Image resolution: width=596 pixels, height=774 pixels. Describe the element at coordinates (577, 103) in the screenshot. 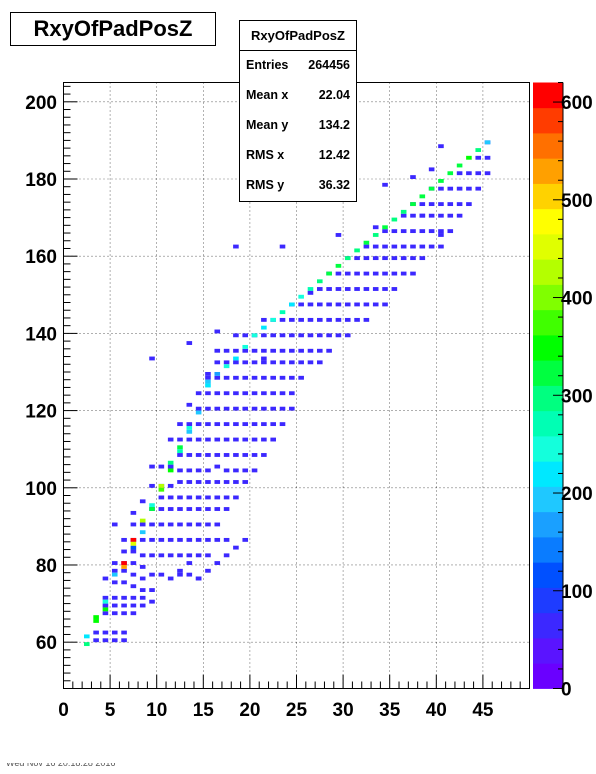

I see `color-scale-label: 600` at that location.